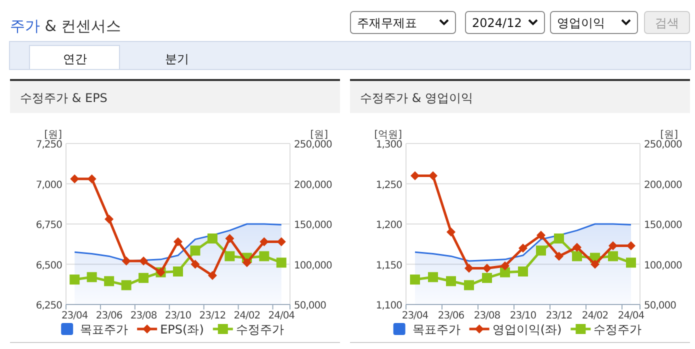 This screenshot has height=349, width=695. What do you see at coordinates (416, 98) in the screenshot?
I see `chart-title: 수정주가 & 영업이익` at bounding box center [416, 98].